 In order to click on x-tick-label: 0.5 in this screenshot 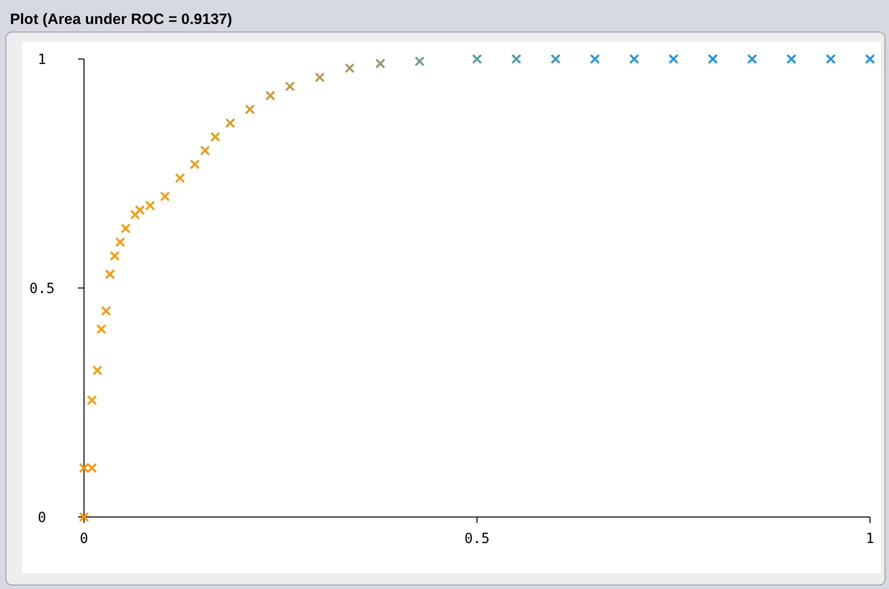, I will do `click(477, 539)`.